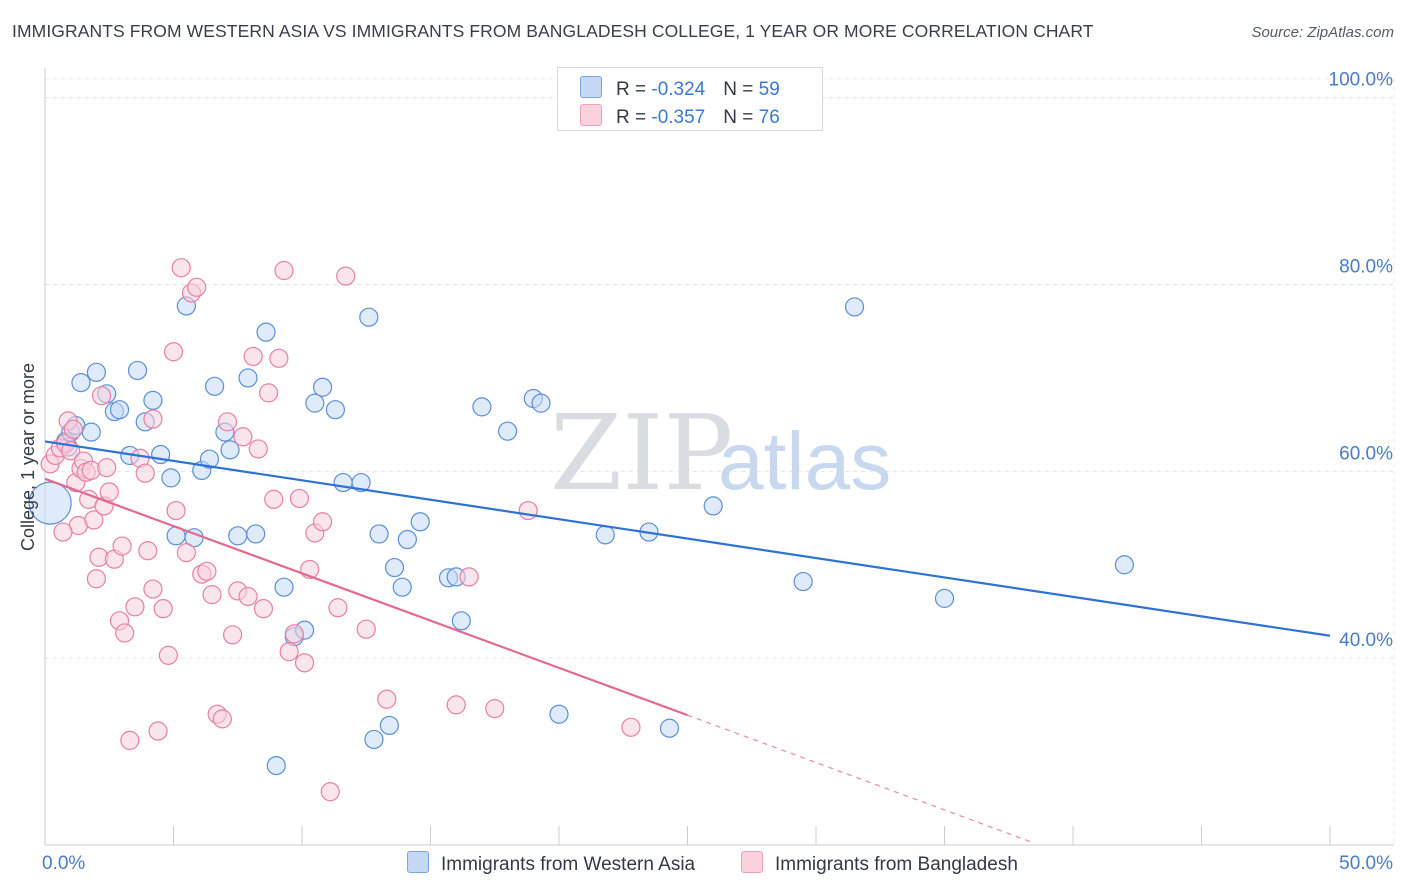  Describe the element at coordinates (1361, 80) in the screenshot. I see `y-tick-label: 100.0%` at that location.